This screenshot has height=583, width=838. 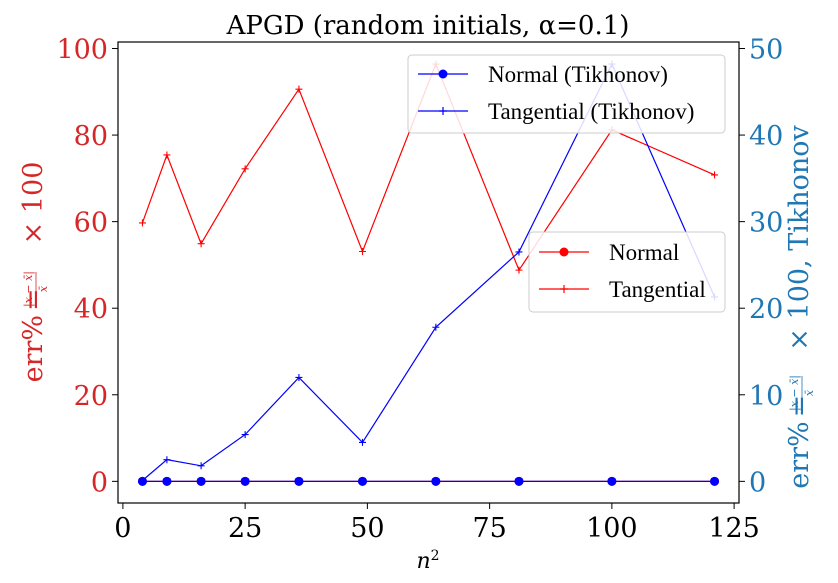 I want to click on legend-label: Normal, so click(x=644, y=252).